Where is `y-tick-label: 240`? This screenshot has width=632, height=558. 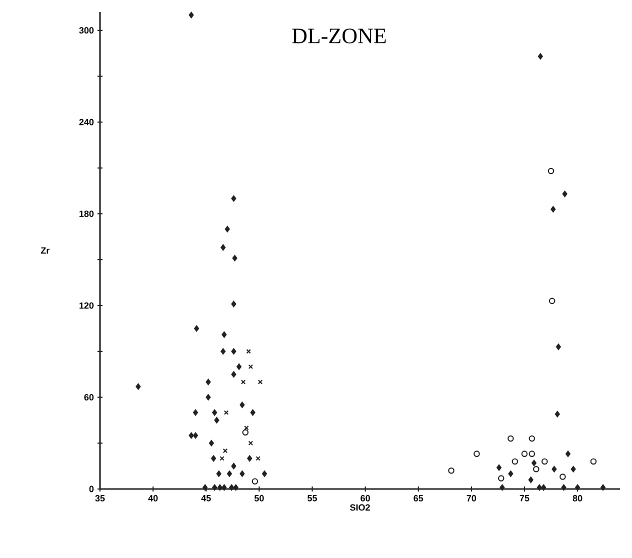
y-tick-label: 240 is located at coordinates (86, 122).